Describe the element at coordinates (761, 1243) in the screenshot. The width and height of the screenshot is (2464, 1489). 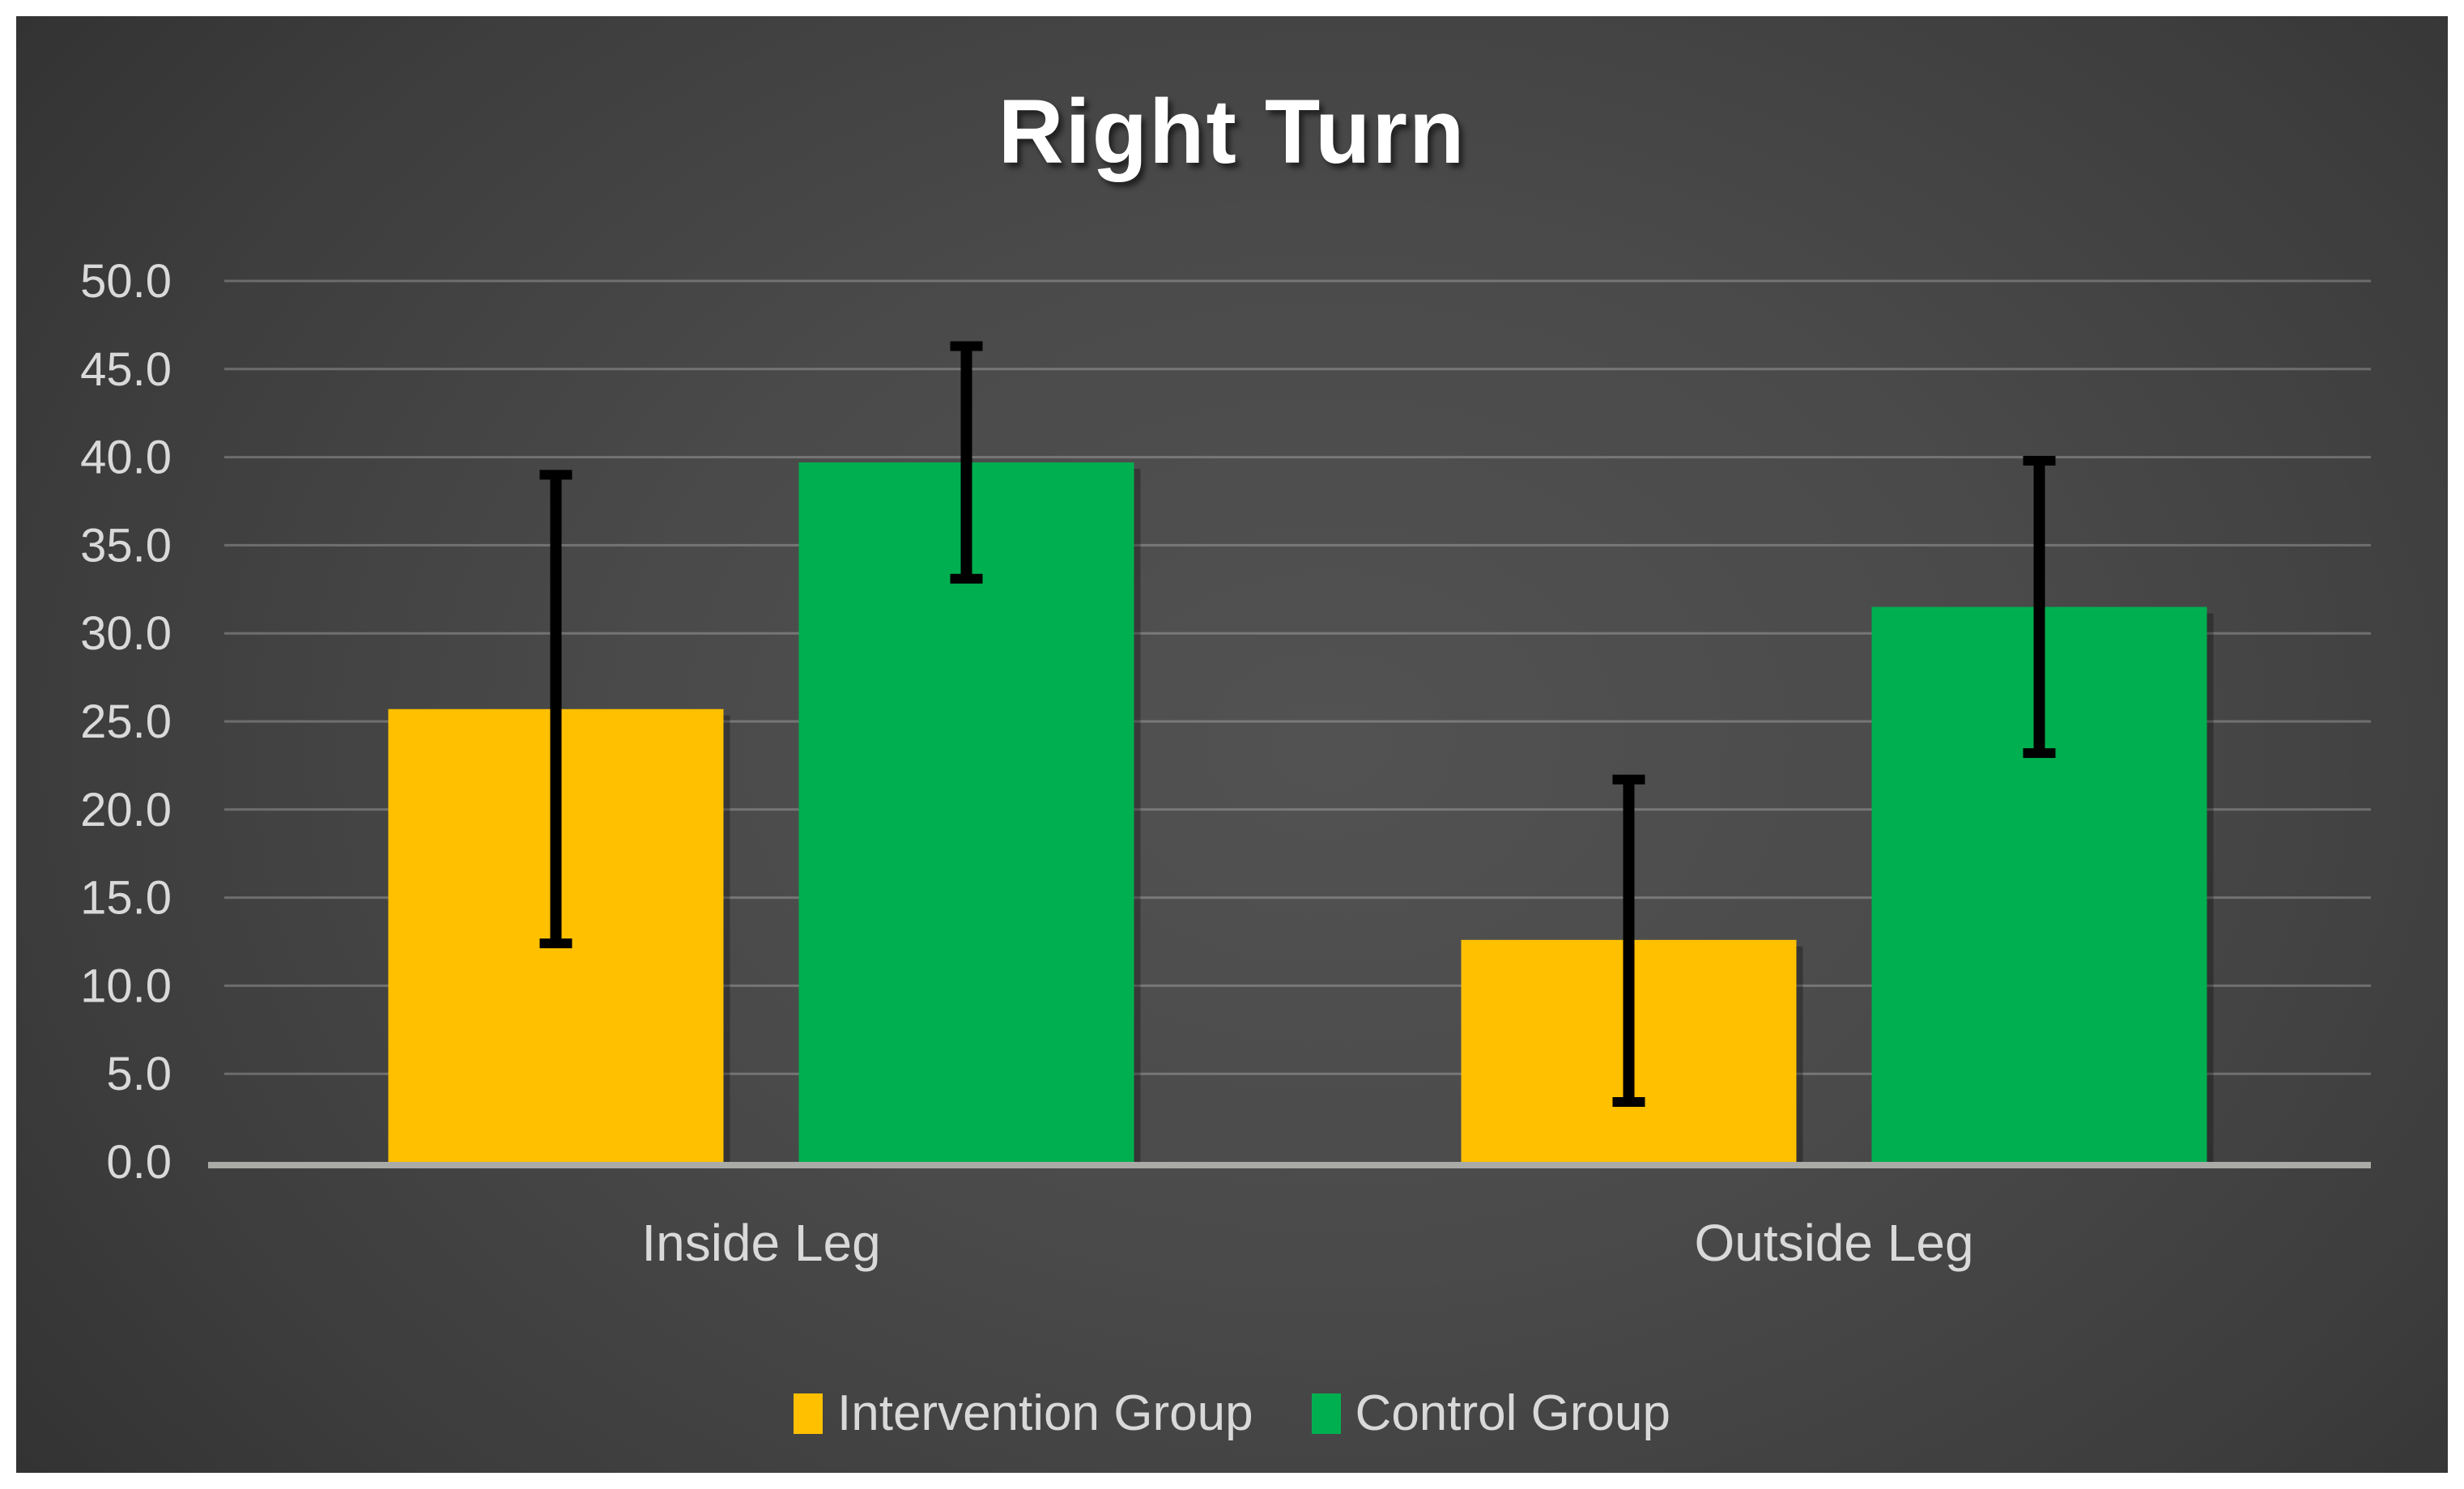
I see `category-label-inside-leg: Inside Leg` at that location.